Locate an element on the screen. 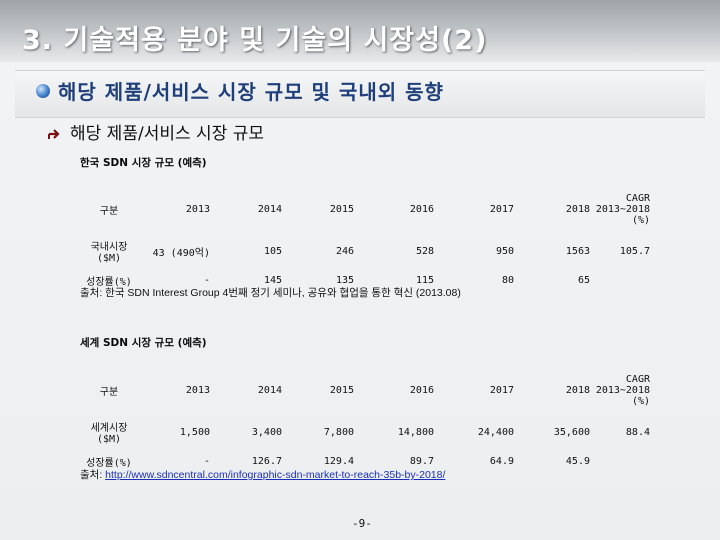  table-cell: 43 (490억) is located at coordinates (181, 253).